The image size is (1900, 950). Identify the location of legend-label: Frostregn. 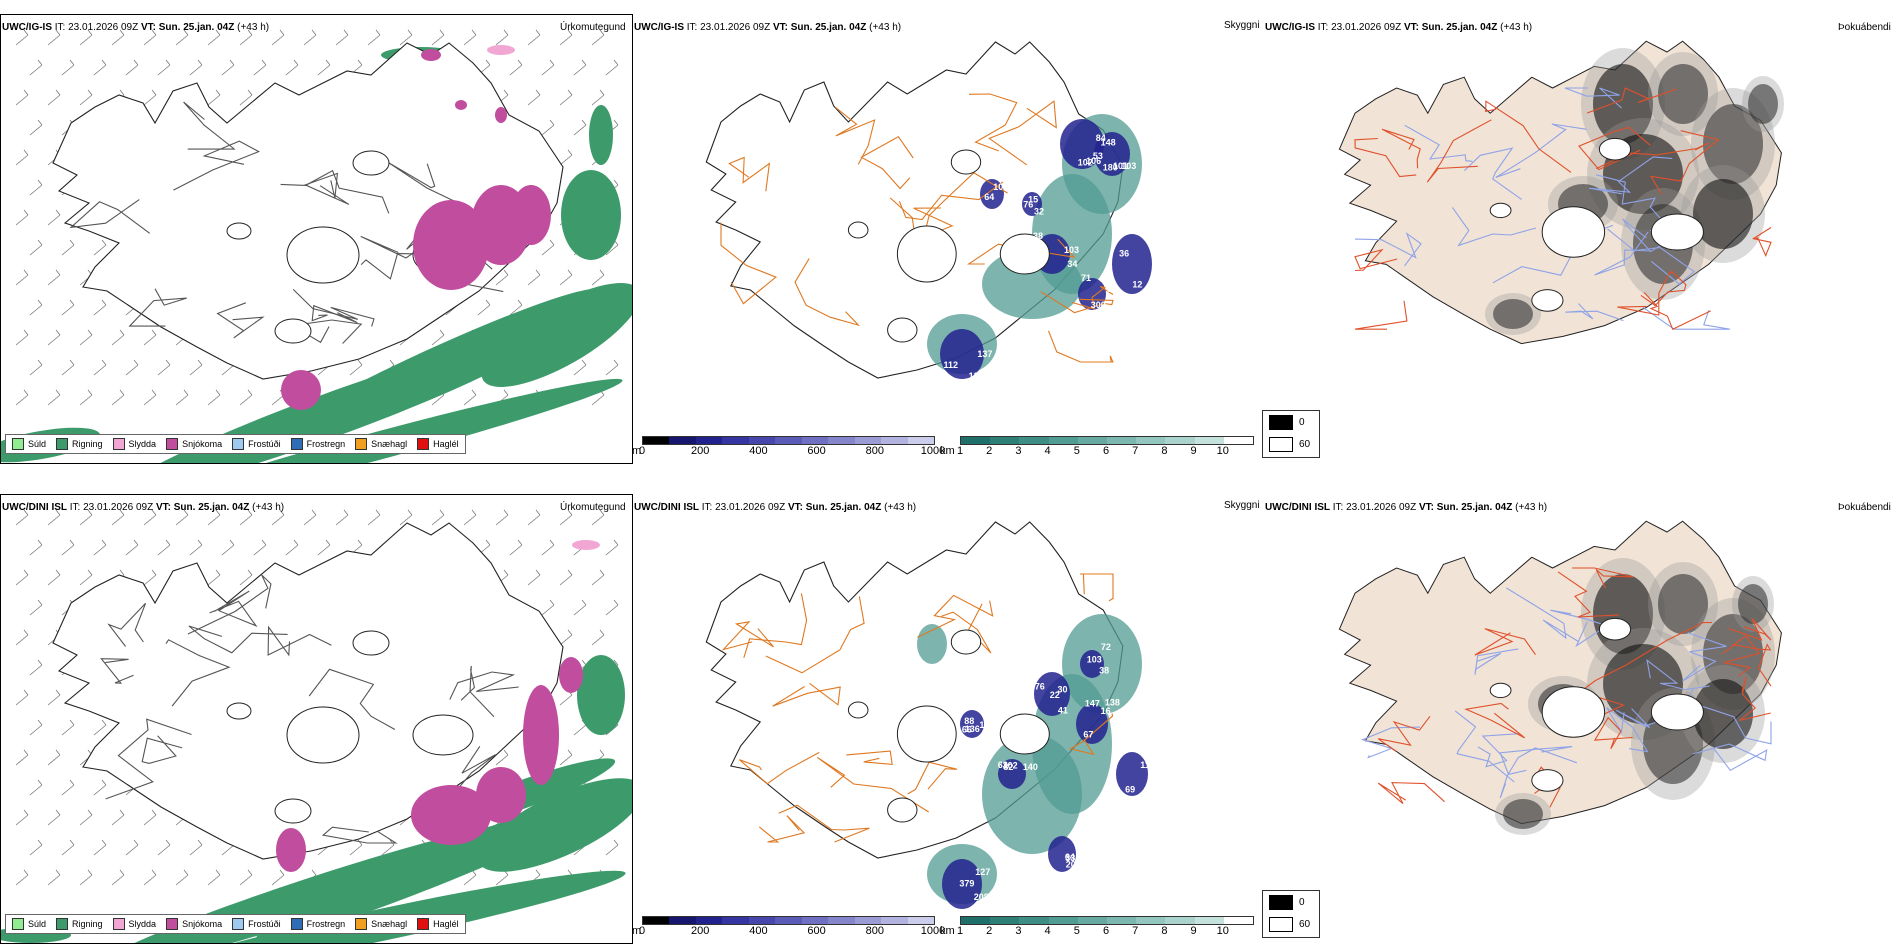
(326, 444).